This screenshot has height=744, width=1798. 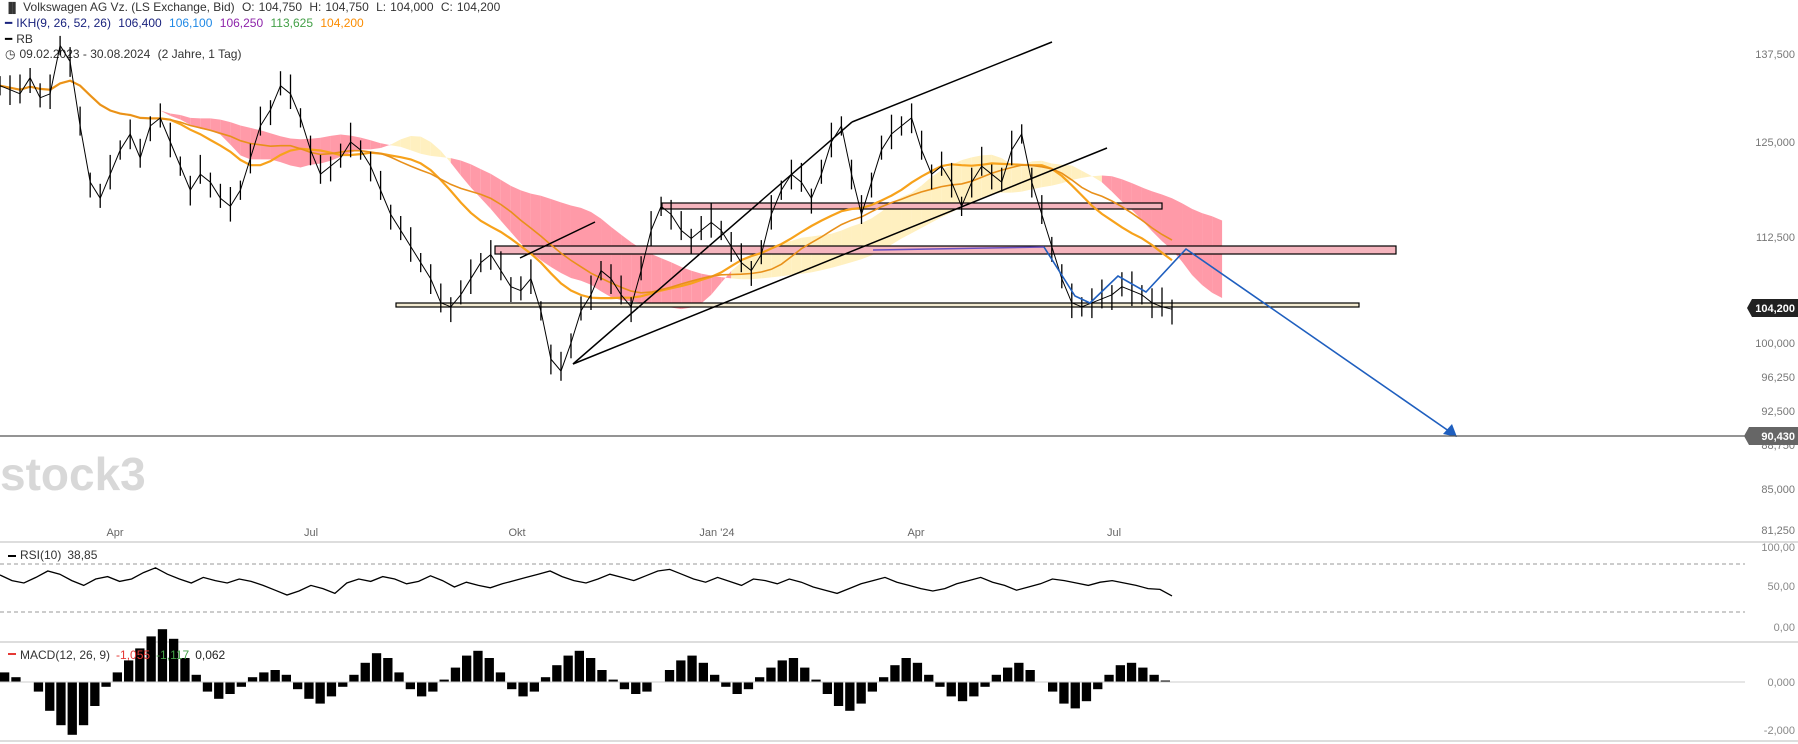 What do you see at coordinates (9, 23) in the screenshot?
I see `ikh-swatch-icon: ━` at bounding box center [9, 23].